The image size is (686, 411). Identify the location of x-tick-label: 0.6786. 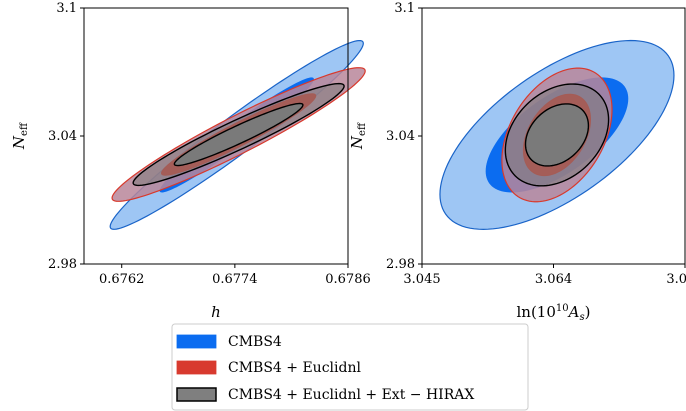
(348, 279).